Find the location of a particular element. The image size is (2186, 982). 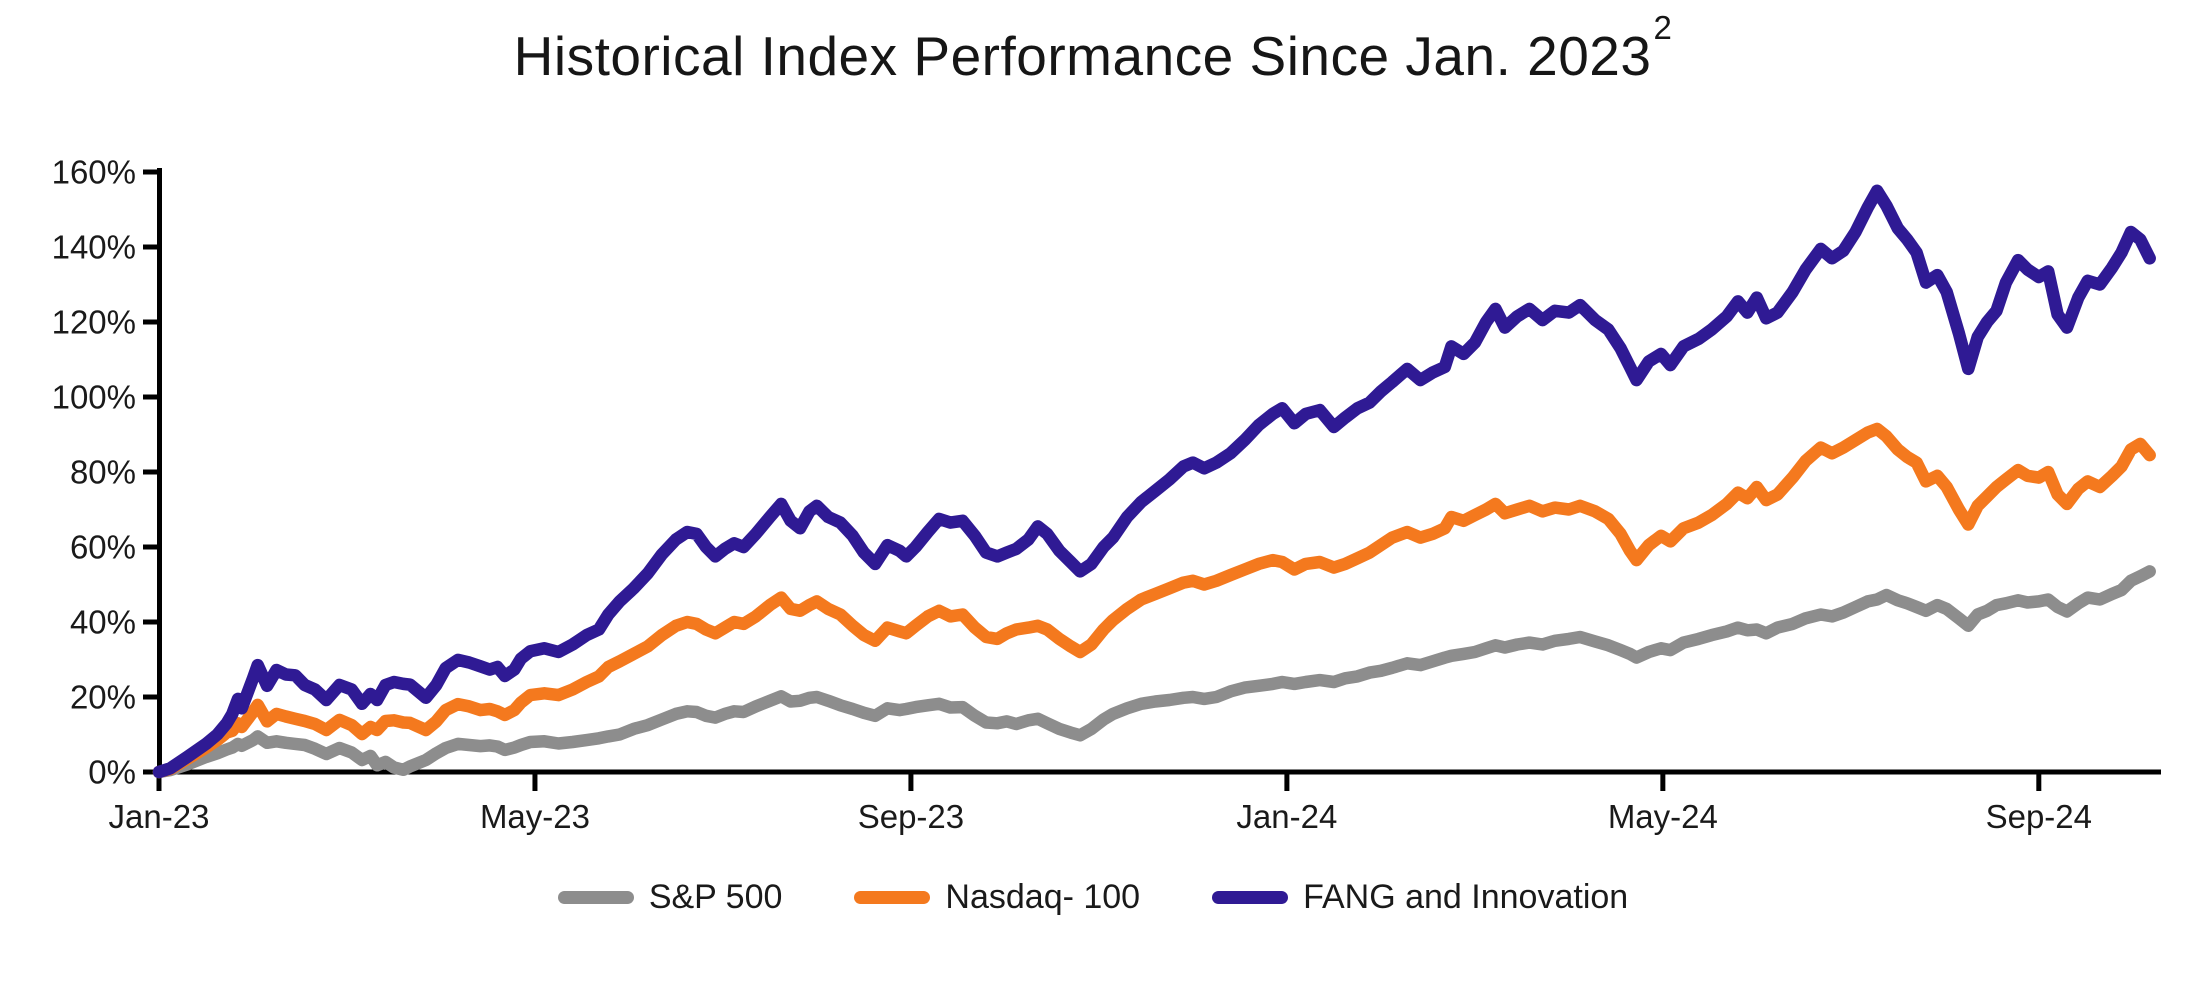

legend-swatch-fang-and-innovation is located at coordinates (1250, 897).